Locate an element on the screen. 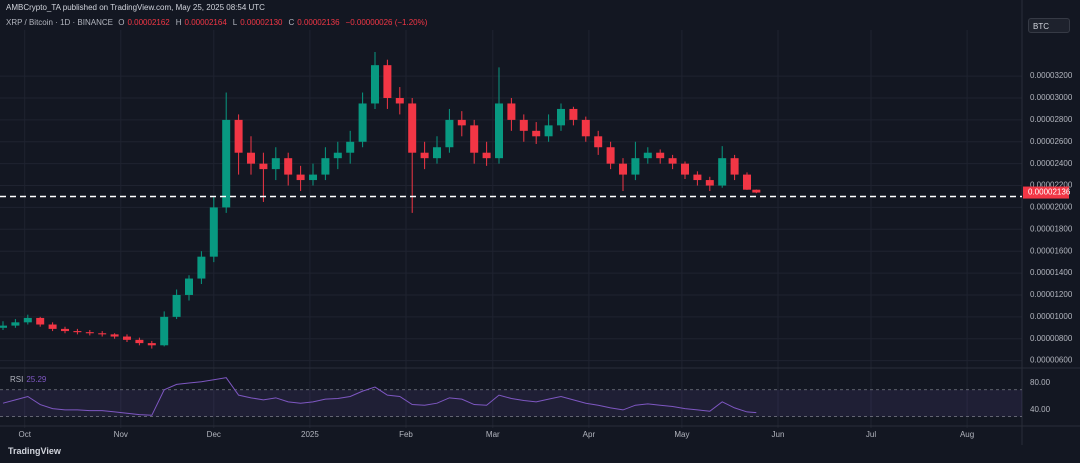 This screenshot has height=463, width=1080. x-tick-label: Dec is located at coordinates (214, 434).